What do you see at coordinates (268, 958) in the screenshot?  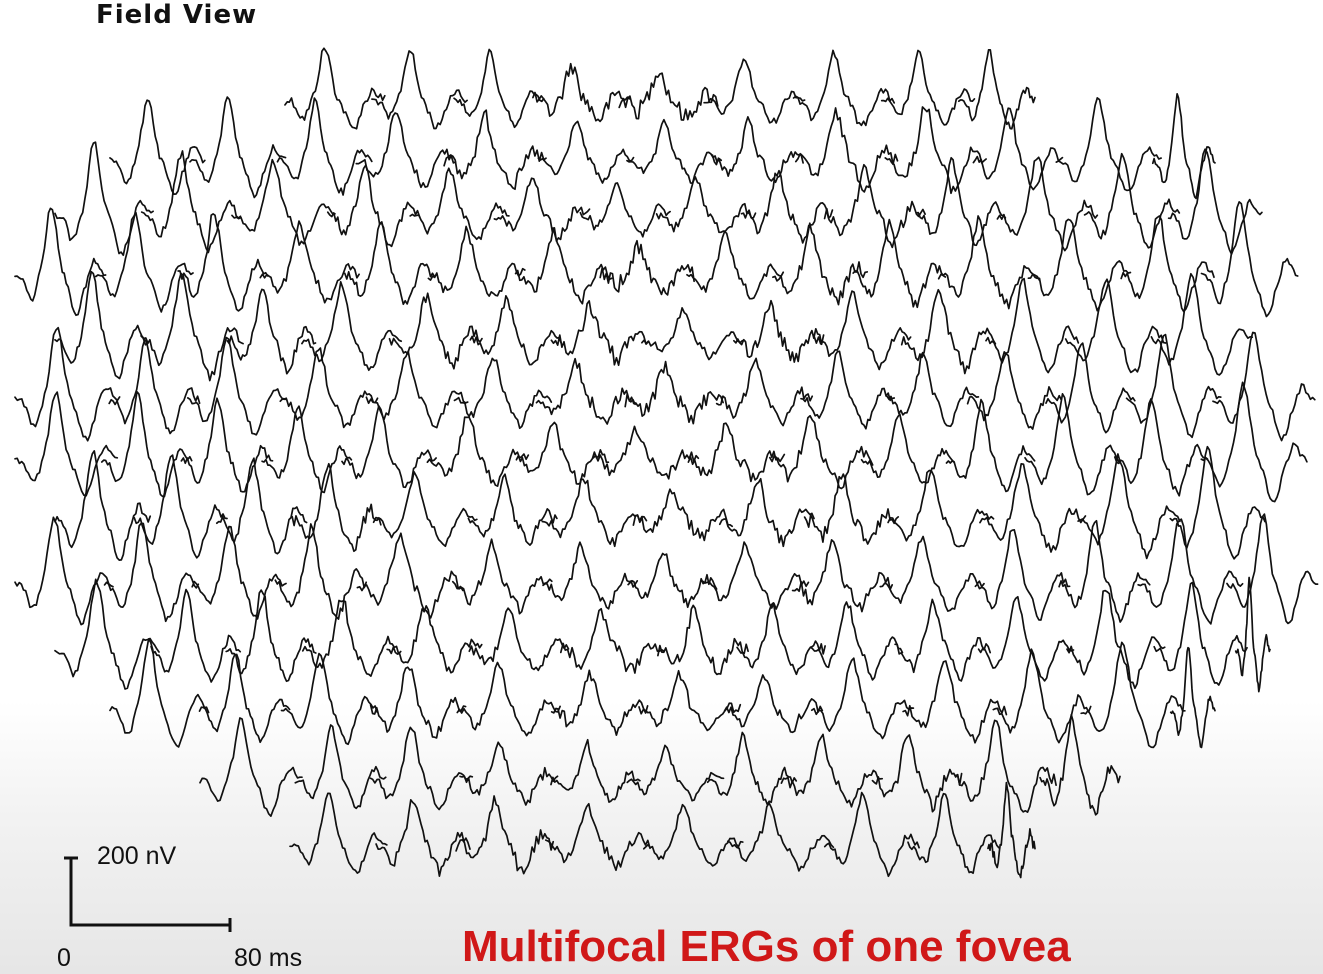 I see `scale-time-end-label: 80 ms` at bounding box center [268, 958].